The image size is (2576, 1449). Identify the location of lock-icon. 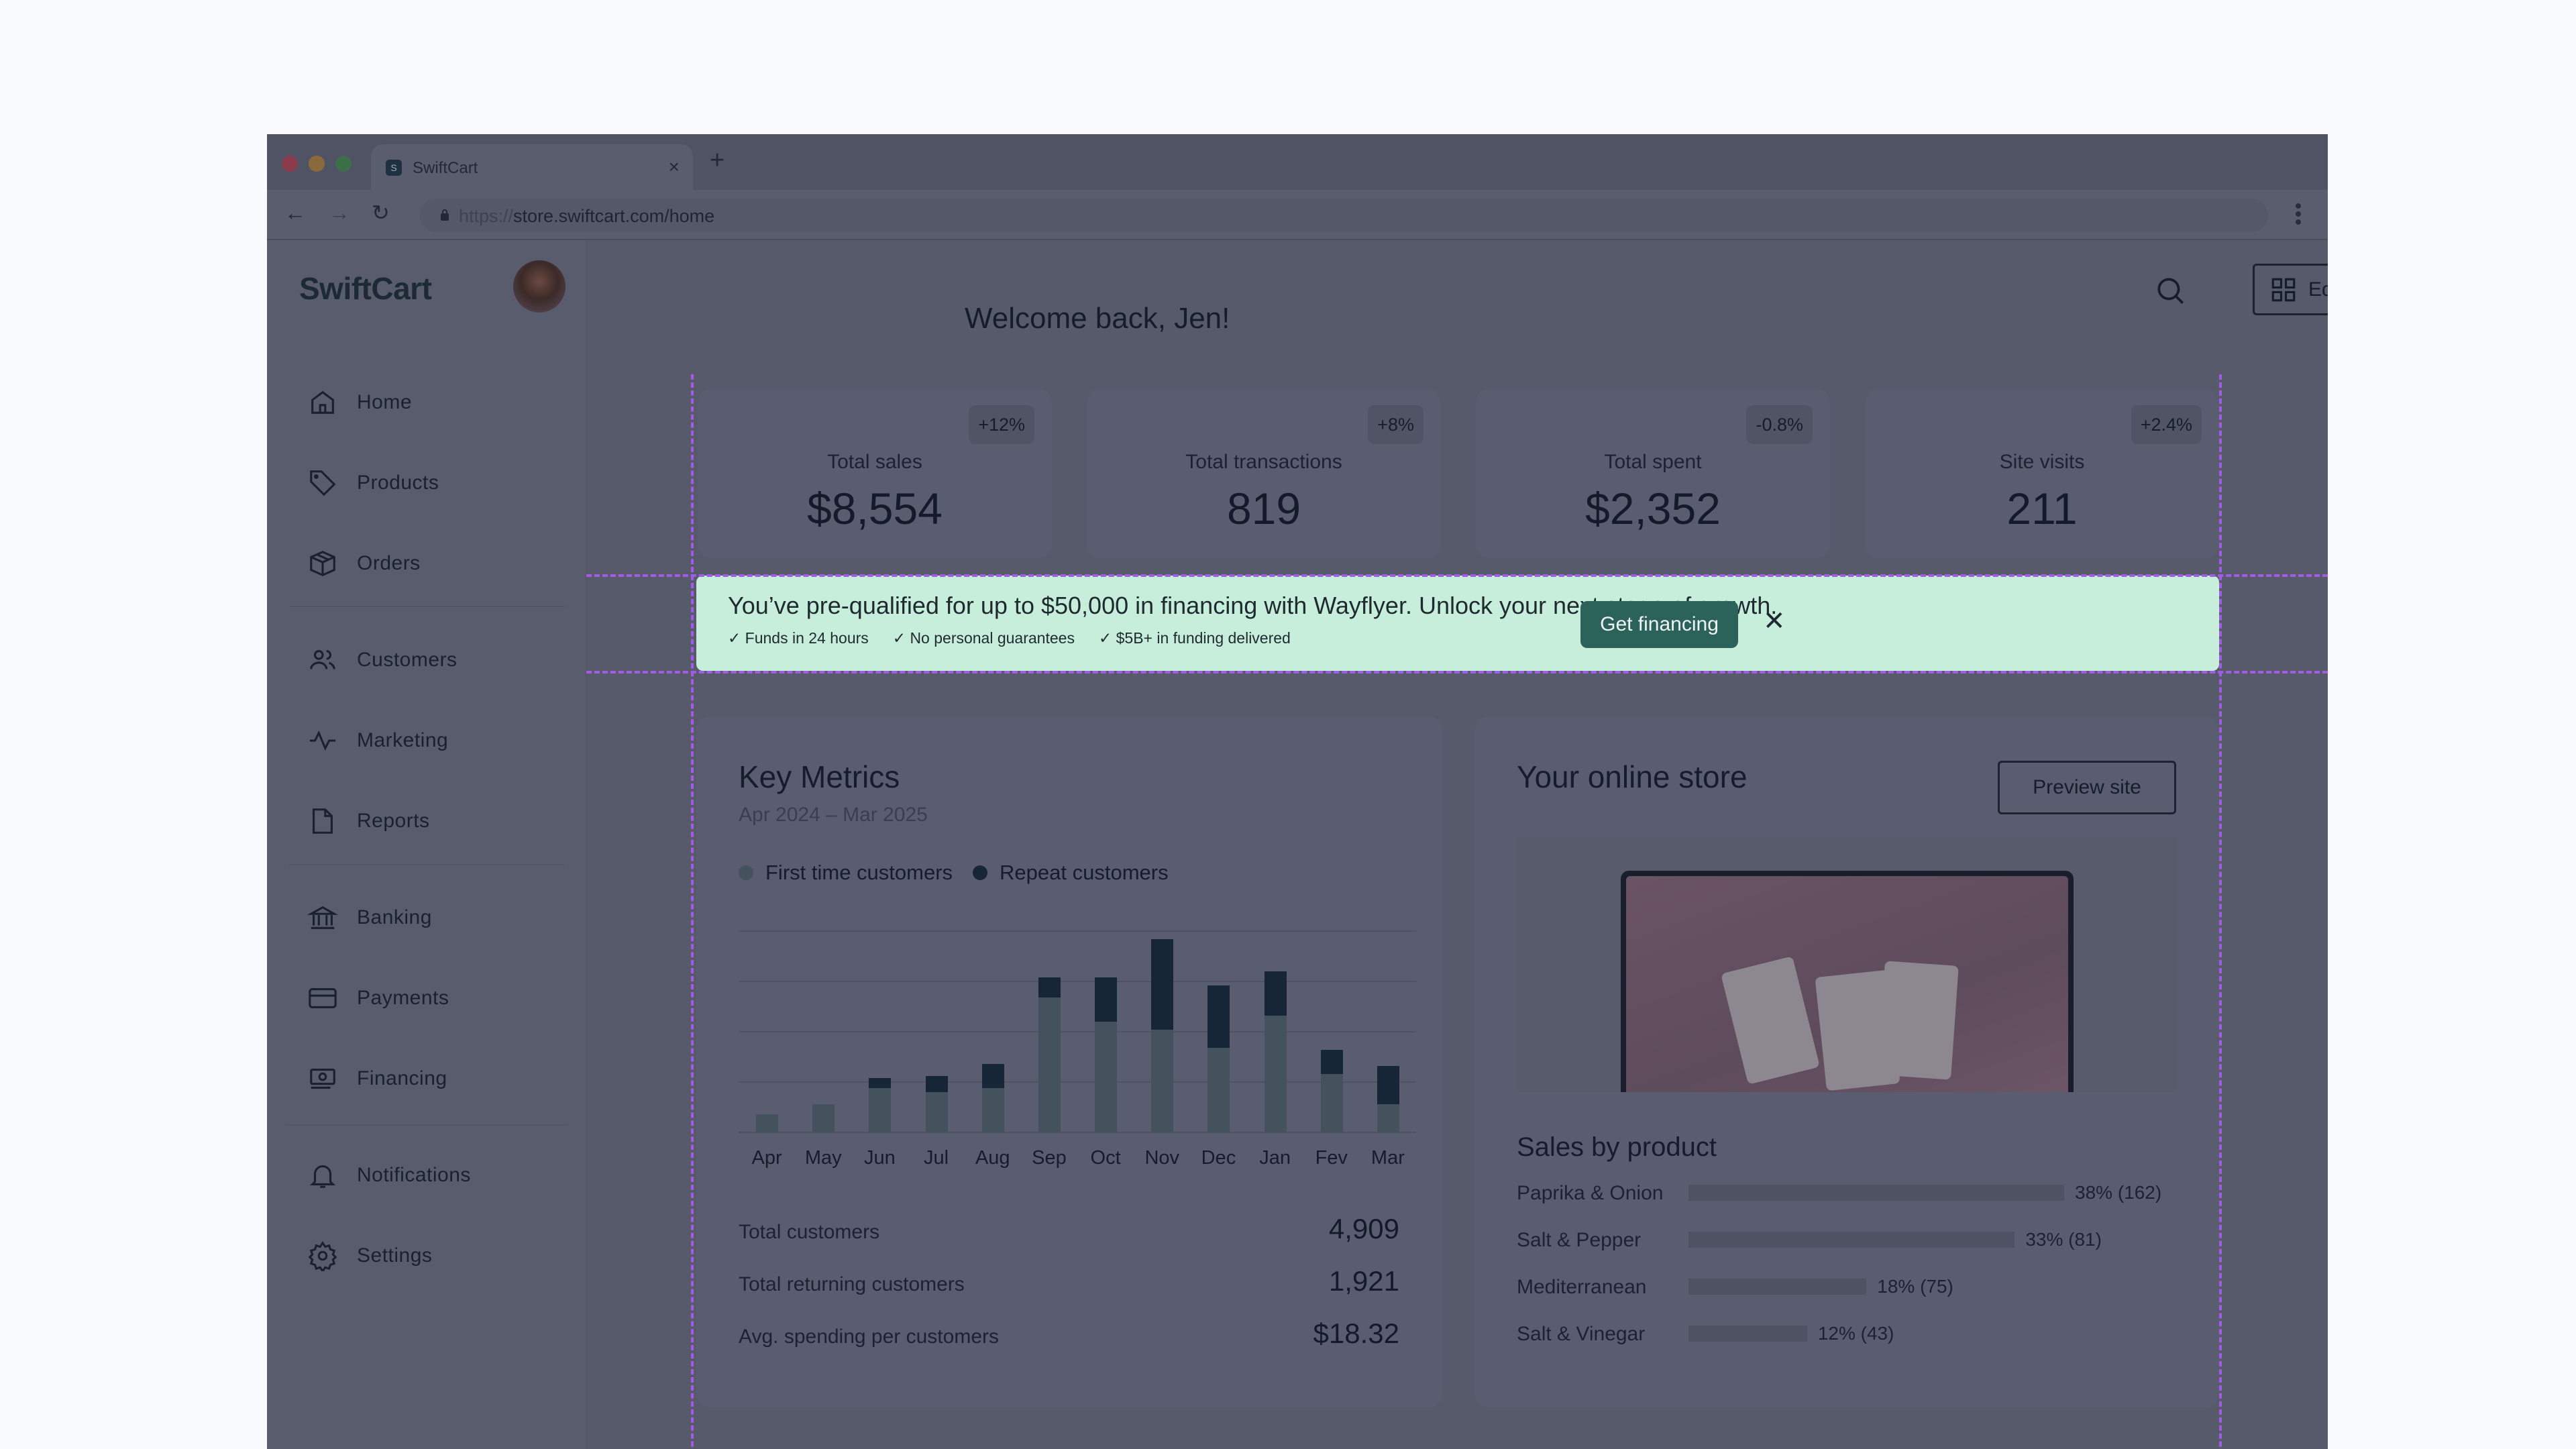
(445, 215).